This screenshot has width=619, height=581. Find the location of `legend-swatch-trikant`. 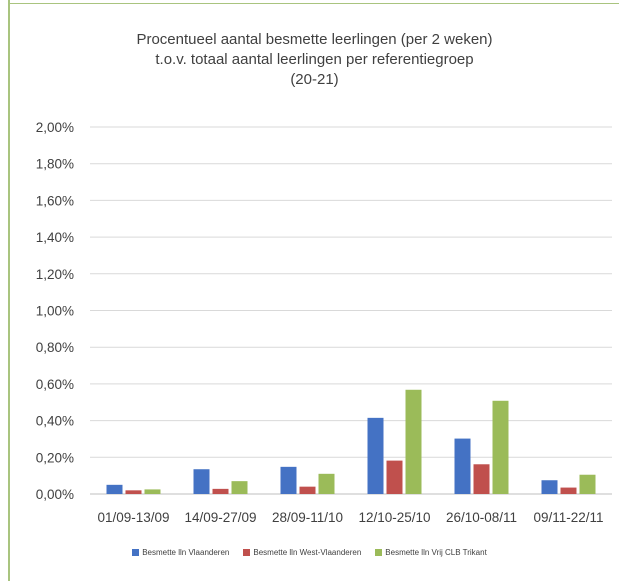

legend-swatch-trikant is located at coordinates (379, 552).